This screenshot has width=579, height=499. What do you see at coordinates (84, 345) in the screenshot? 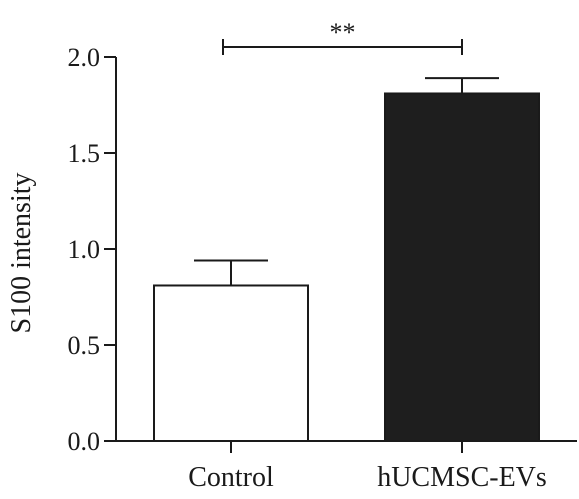
I see `y-tick-label: 0.5` at bounding box center [84, 345].